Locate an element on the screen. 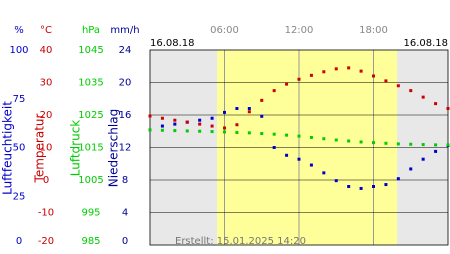 This screenshot has height=254, width=450. y-tick-label: 985 is located at coordinates (90, 241).